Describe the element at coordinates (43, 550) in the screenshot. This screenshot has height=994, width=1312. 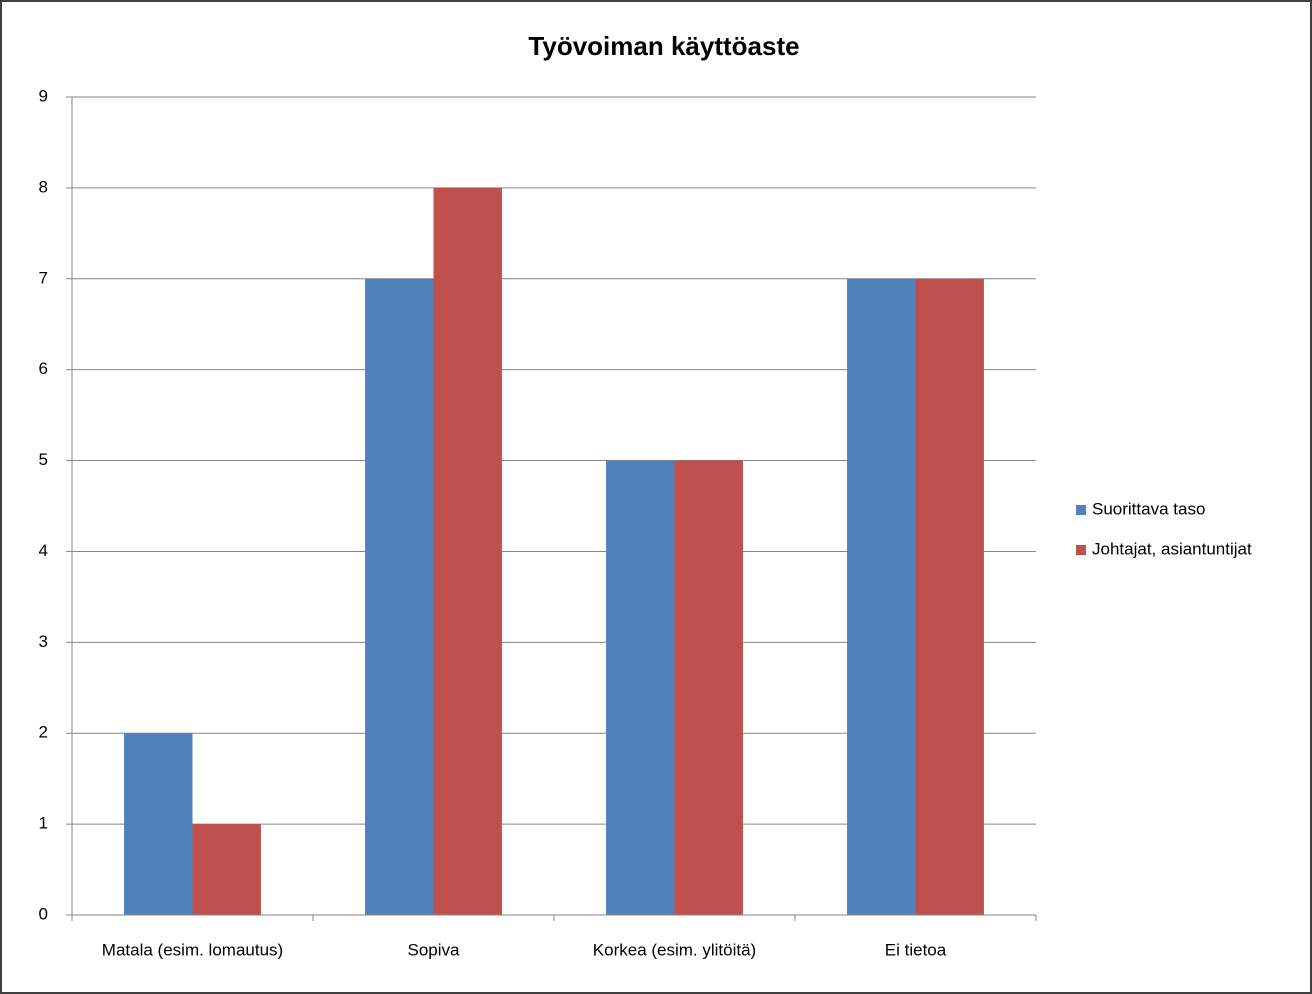
I see `y-tick-label: 4` at that location.